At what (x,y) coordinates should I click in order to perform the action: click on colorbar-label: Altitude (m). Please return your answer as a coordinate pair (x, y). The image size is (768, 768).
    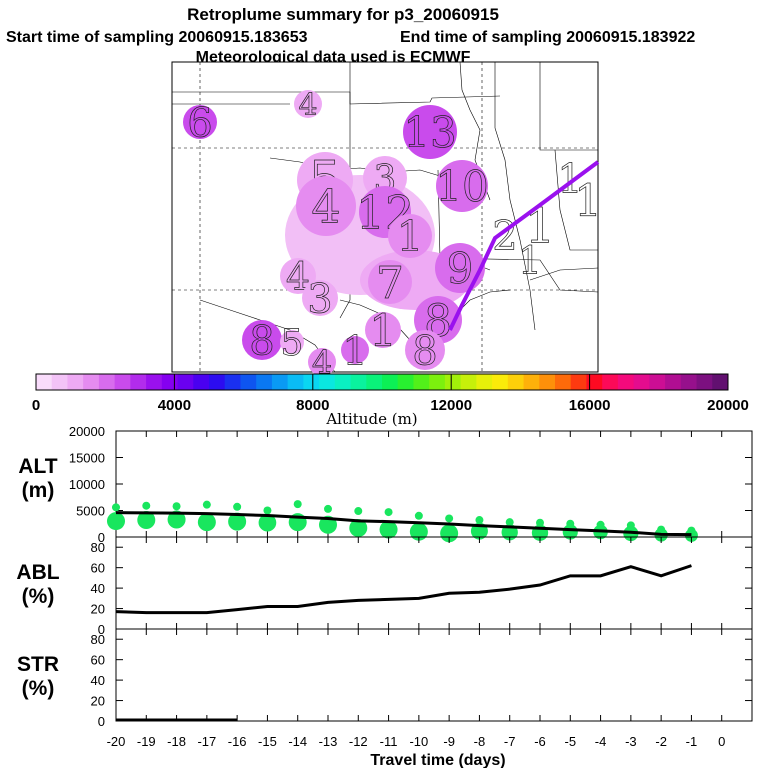
    Looking at the image, I should click on (371, 419).